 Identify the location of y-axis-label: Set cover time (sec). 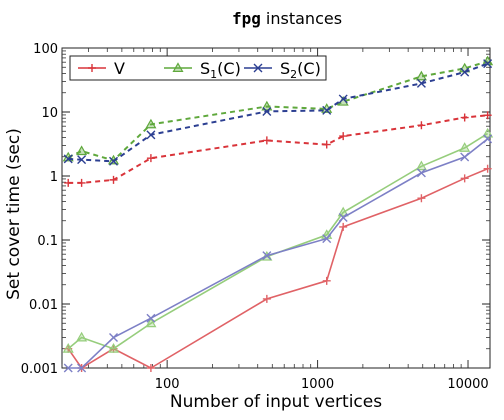
(14, 214).